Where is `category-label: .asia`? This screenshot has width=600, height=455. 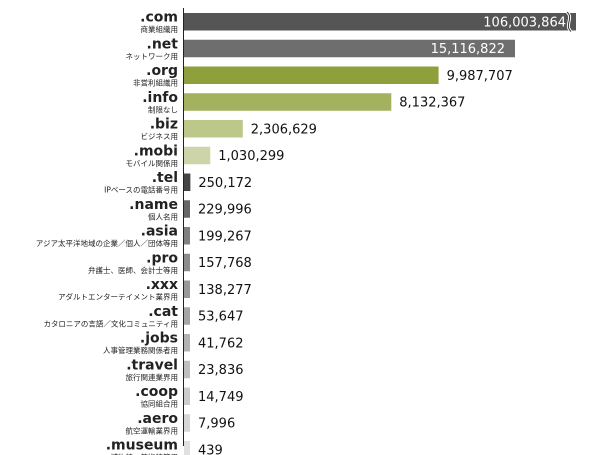
category-label: .asia is located at coordinates (159, 232).